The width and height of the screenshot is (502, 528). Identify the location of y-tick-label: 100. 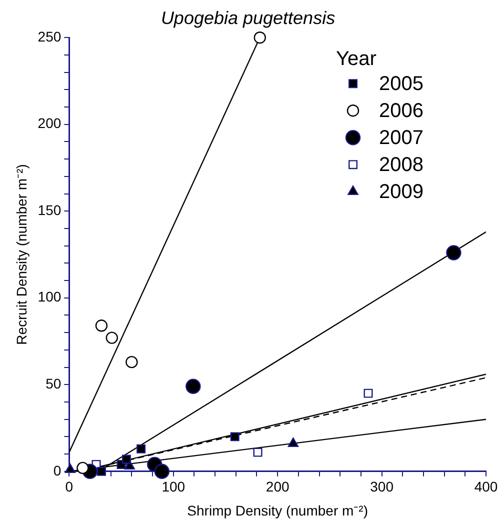
(50, 296).